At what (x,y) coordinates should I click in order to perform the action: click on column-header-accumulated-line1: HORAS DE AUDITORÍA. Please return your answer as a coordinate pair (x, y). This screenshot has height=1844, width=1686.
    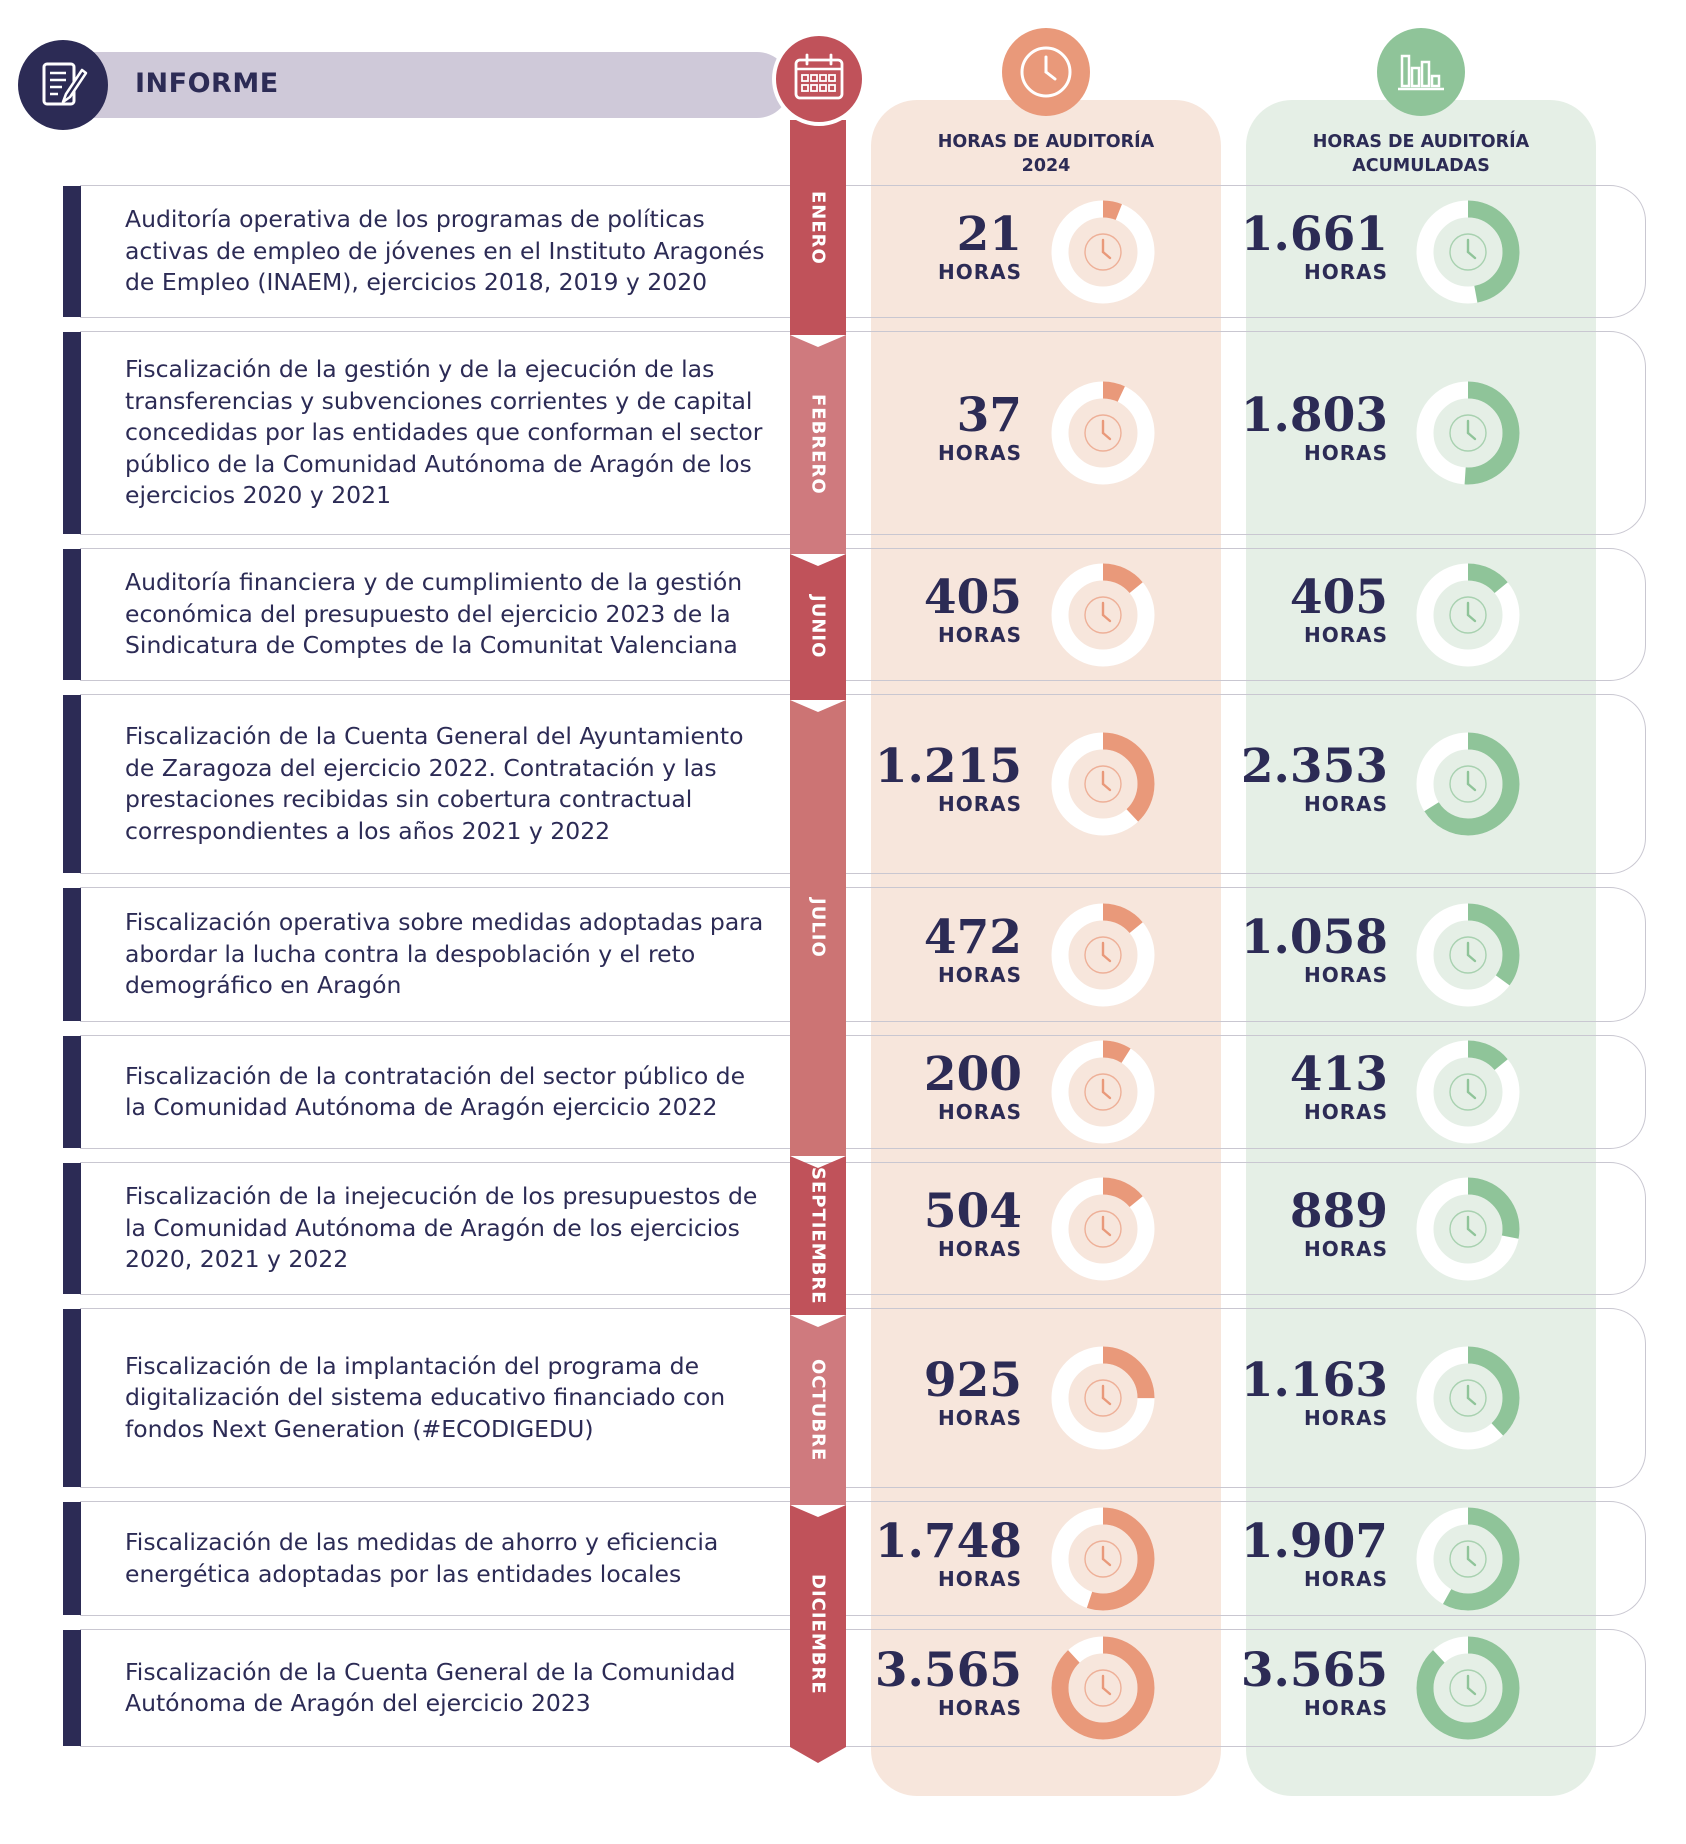
    Looking at the image, I should click on (1421, 142).